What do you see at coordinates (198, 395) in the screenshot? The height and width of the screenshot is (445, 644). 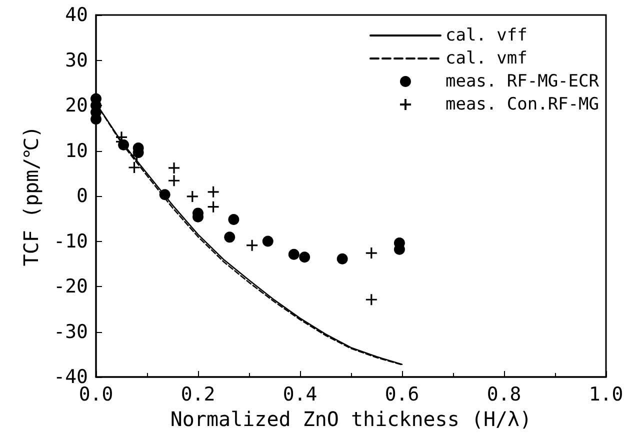 I see `x-tick-label: 0.2` at bounding box center [198, 395].